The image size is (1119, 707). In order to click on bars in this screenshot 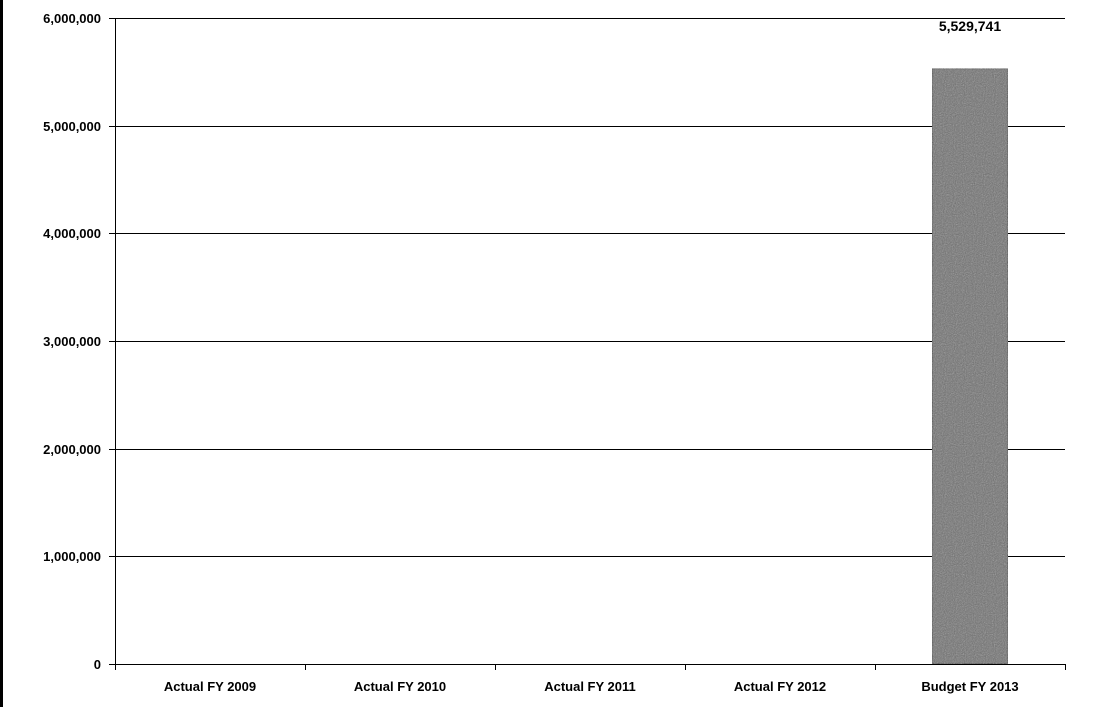, I will do `click(970, 366)`.